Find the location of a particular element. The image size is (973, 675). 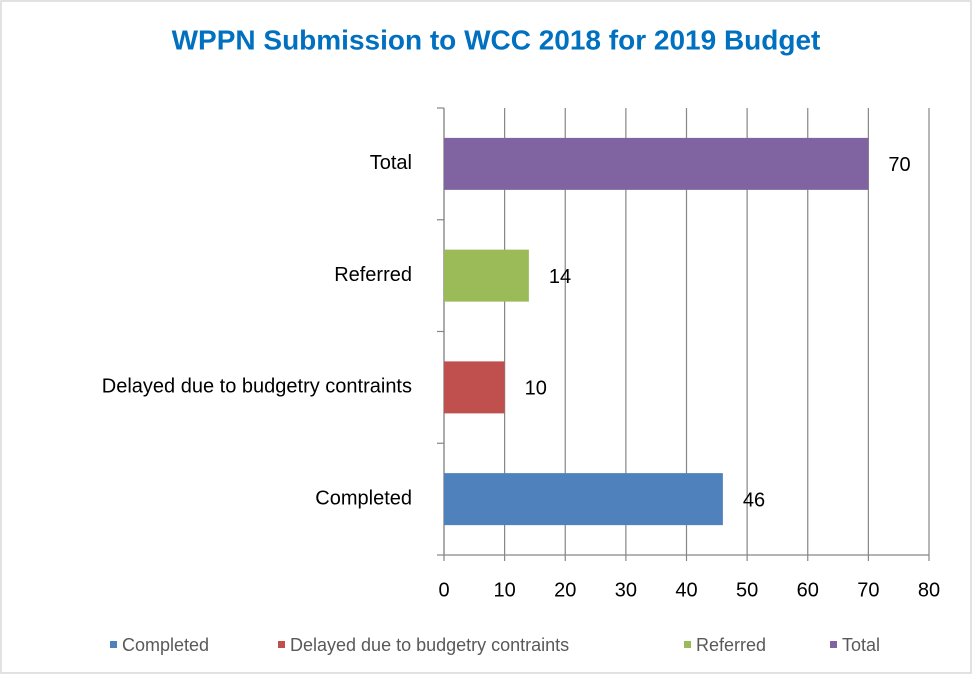

x-tick-label: 30 is located at coordinates (626, 590).